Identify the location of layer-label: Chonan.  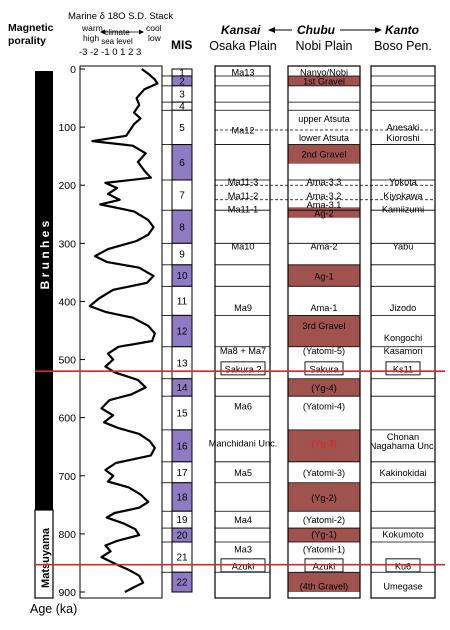
(403, 437).